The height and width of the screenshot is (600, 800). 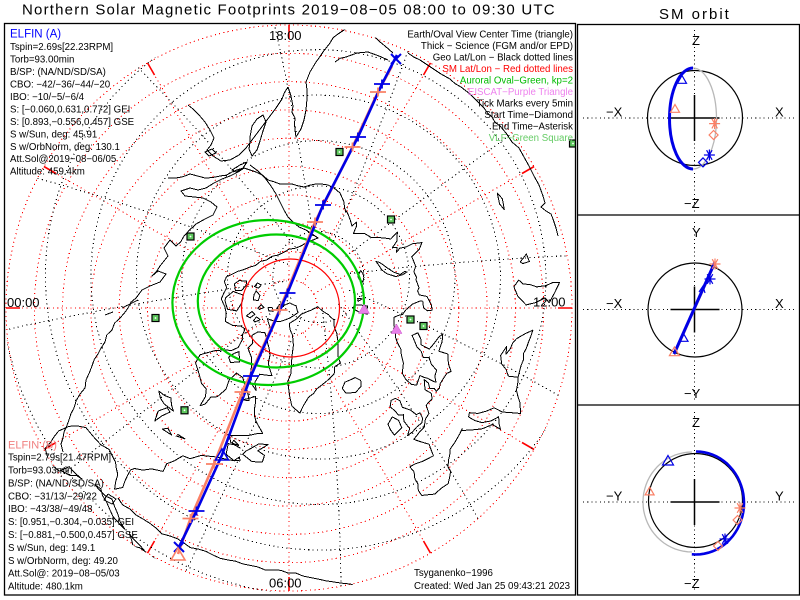 I want to click on svg-text: ELFIN (B), so click(x=32, y=446).